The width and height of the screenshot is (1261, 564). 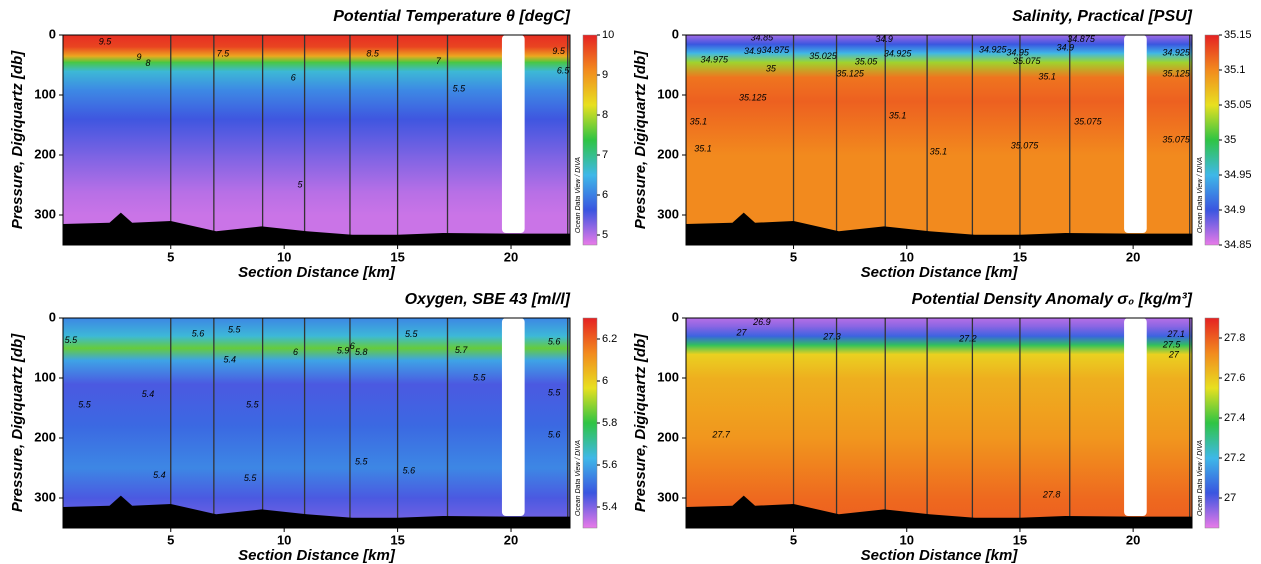 I want to click on colorbar-tick-label: 27.2, so click(x=1234, y=458).